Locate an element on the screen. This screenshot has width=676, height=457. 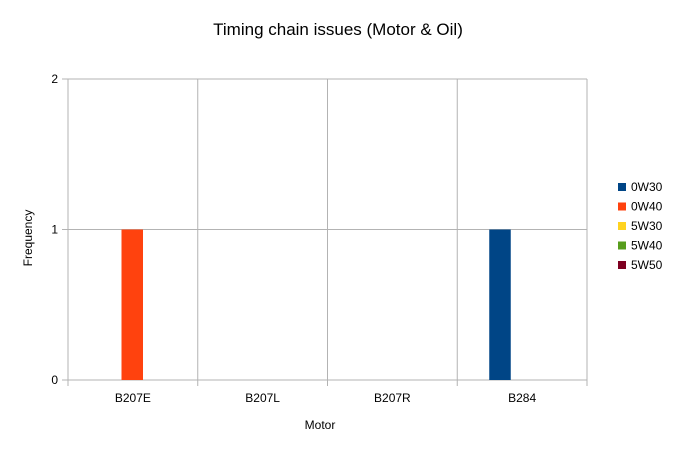
legend-label: 0W40 is located at coordinates (647, 207).